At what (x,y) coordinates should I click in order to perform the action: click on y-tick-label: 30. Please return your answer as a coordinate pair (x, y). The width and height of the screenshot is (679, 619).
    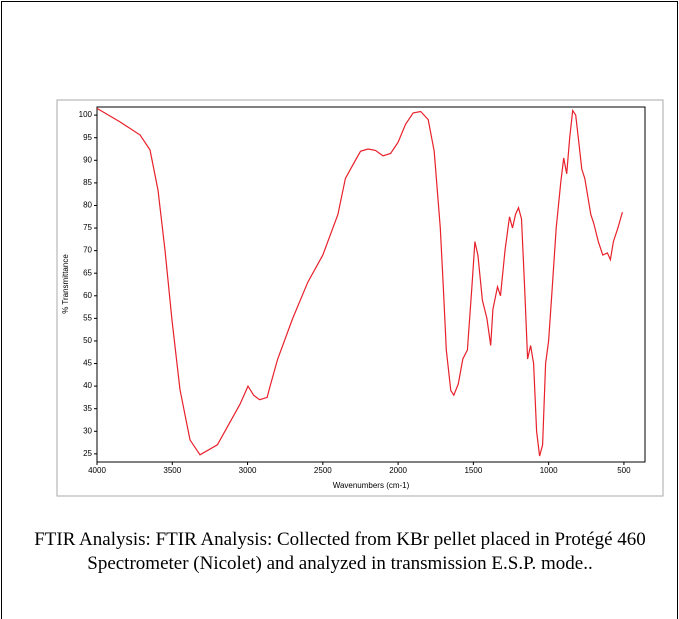
    Looking at the image, I should click on (87, 430).